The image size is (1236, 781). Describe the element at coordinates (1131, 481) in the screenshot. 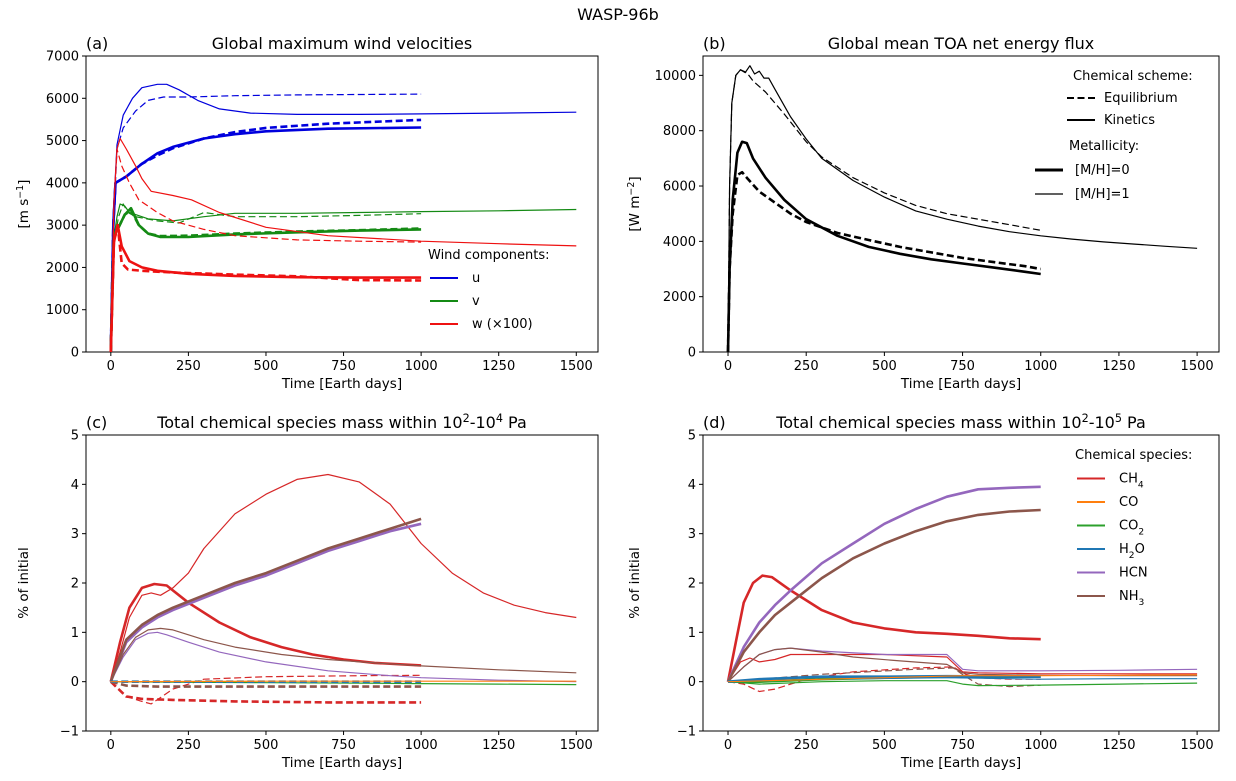

I see `legend-label: CH4` at that location.